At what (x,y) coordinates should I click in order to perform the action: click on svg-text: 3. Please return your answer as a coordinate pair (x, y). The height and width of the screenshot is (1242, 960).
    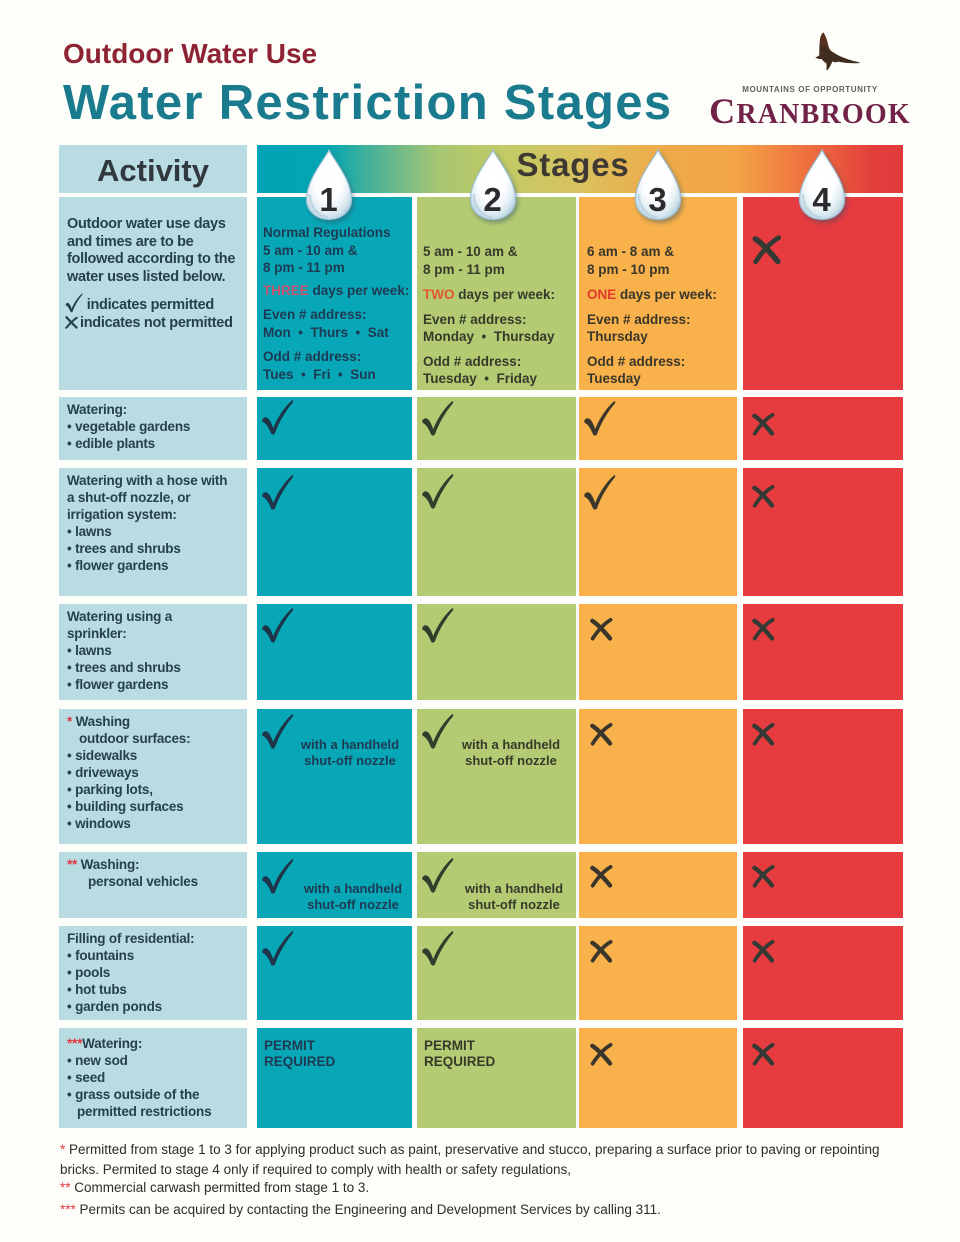
    Looking at the image, I should click on (657, 199).